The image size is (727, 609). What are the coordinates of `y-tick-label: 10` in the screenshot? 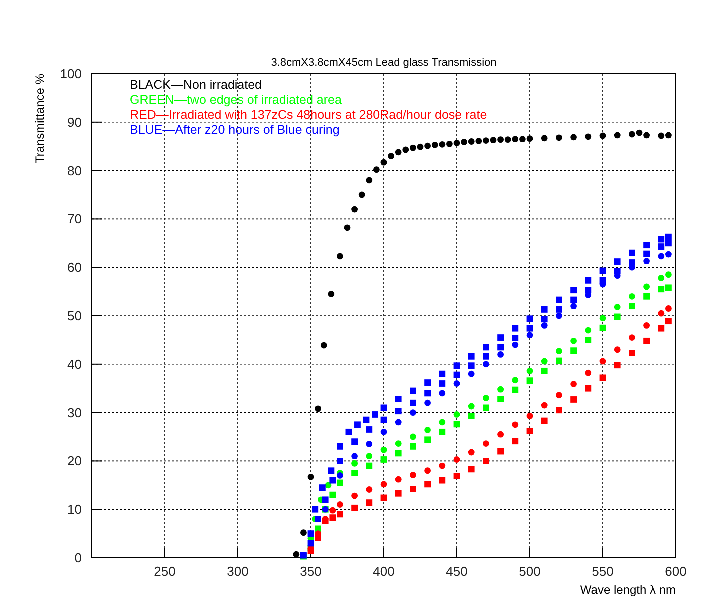 It's located at (75, 510).